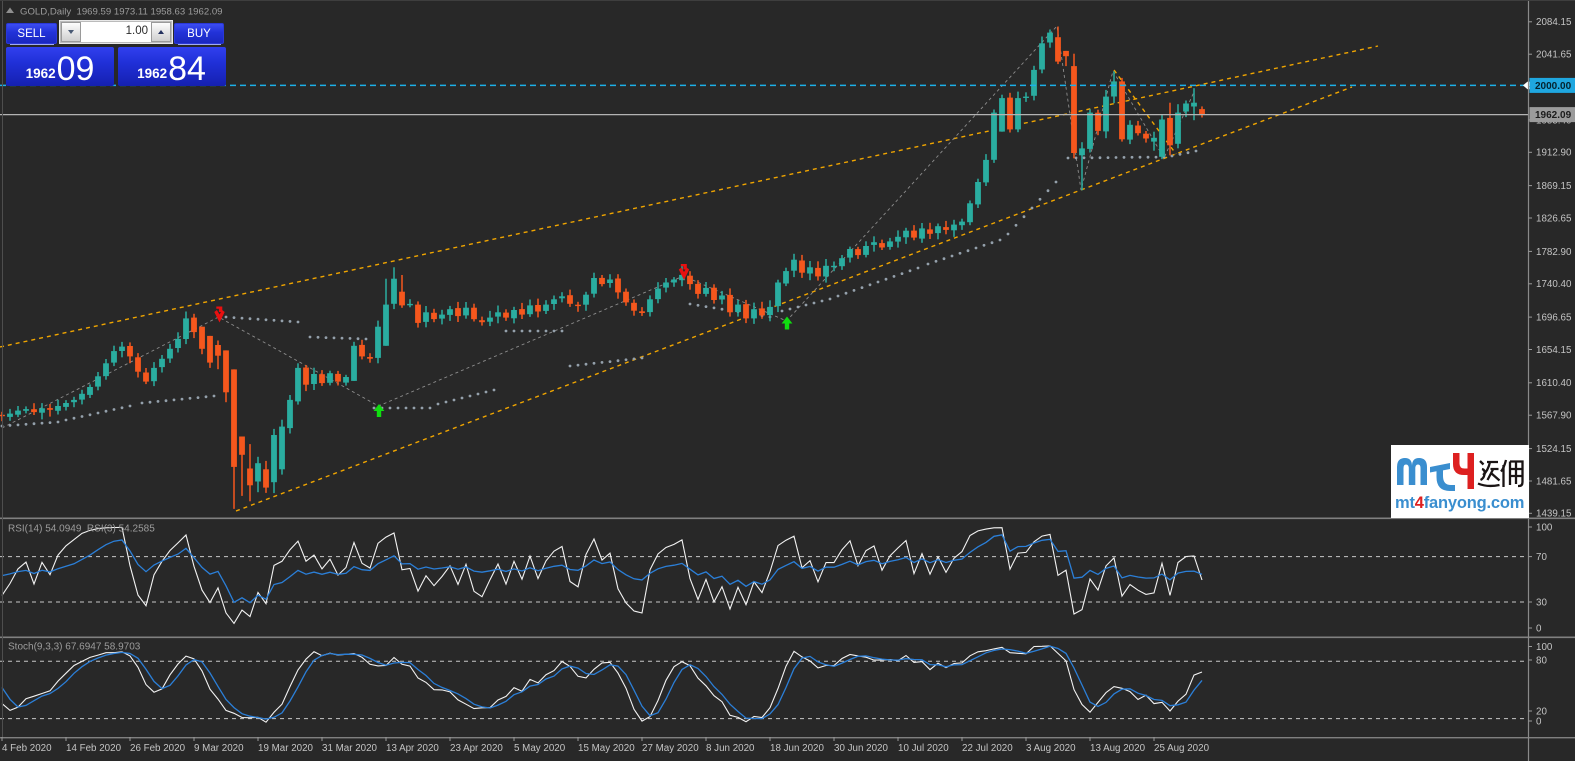 The image size is (1575, 761). Describe the element at coordinates (1554, 449) in the screenshot. I see `svg-text: 1524.15` at that location.